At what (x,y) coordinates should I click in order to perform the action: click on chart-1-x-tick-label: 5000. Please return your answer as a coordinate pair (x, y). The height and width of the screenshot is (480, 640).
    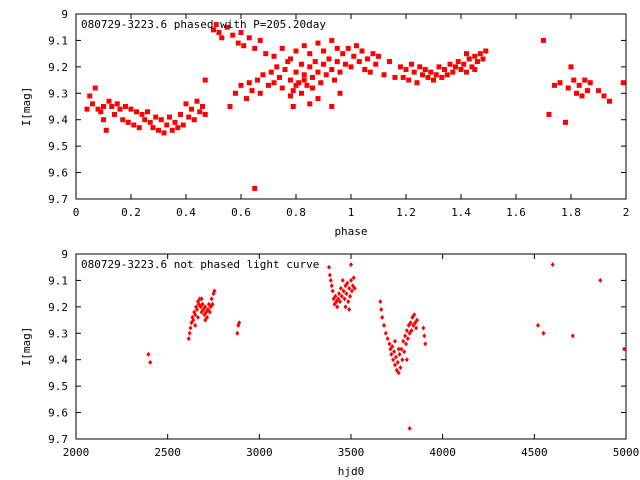
    Looking at the image, I should click on (626, 452).